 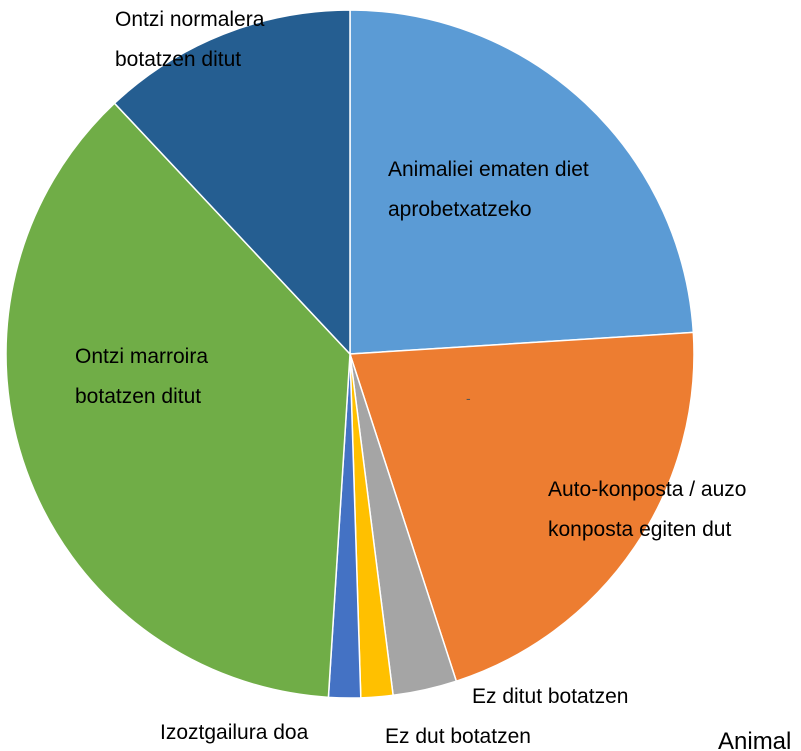 What do you see at coordinates (550, 696) in the screenshot?
I see `slice-label: Ez ditut botatzen` at bounding box center [550, 696].